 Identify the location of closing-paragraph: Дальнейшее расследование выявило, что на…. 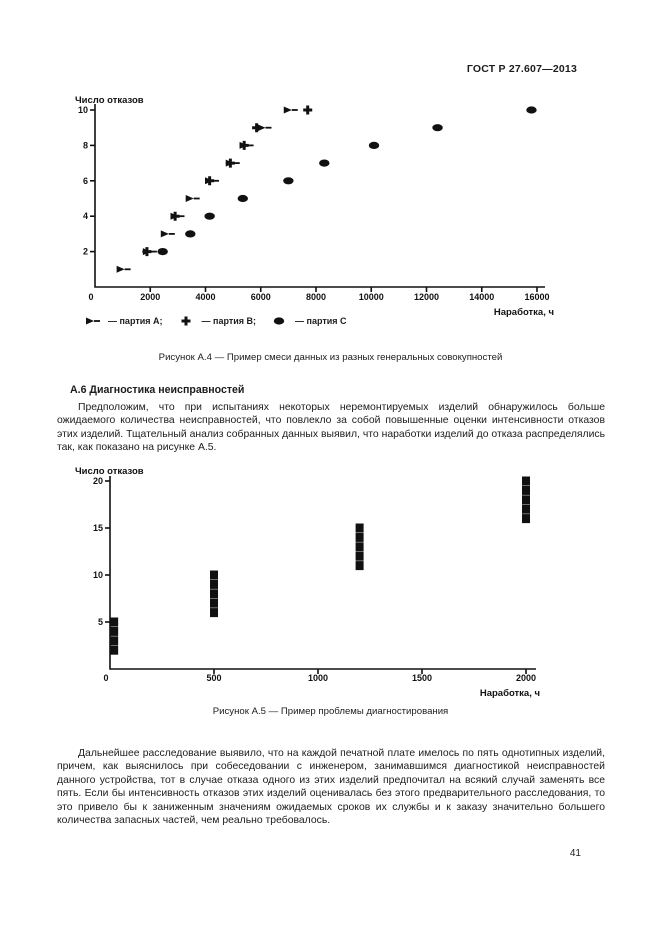
(331, 787).